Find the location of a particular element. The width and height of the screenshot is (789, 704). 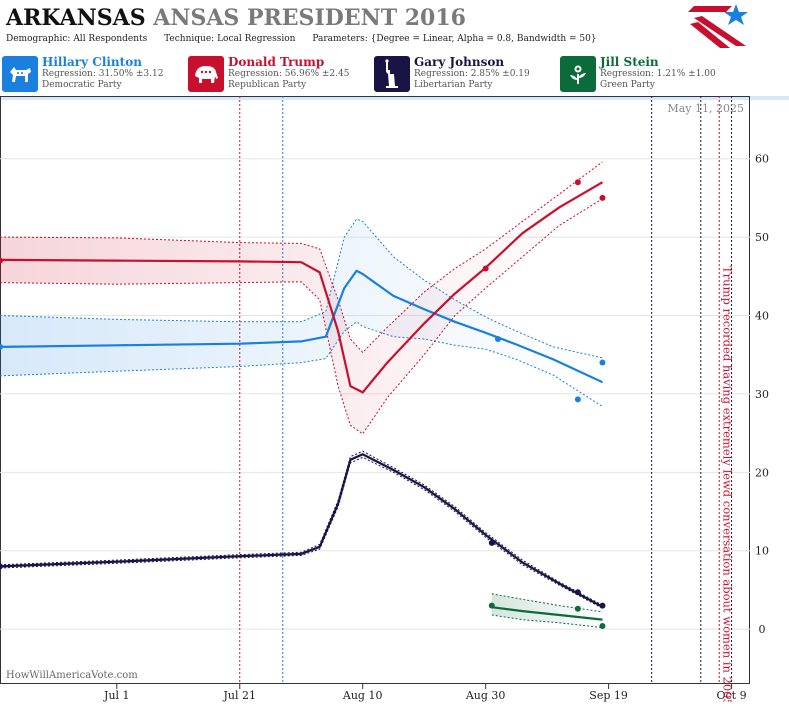

technique: Technique: Local Regression is located at coordinates (229, 39).